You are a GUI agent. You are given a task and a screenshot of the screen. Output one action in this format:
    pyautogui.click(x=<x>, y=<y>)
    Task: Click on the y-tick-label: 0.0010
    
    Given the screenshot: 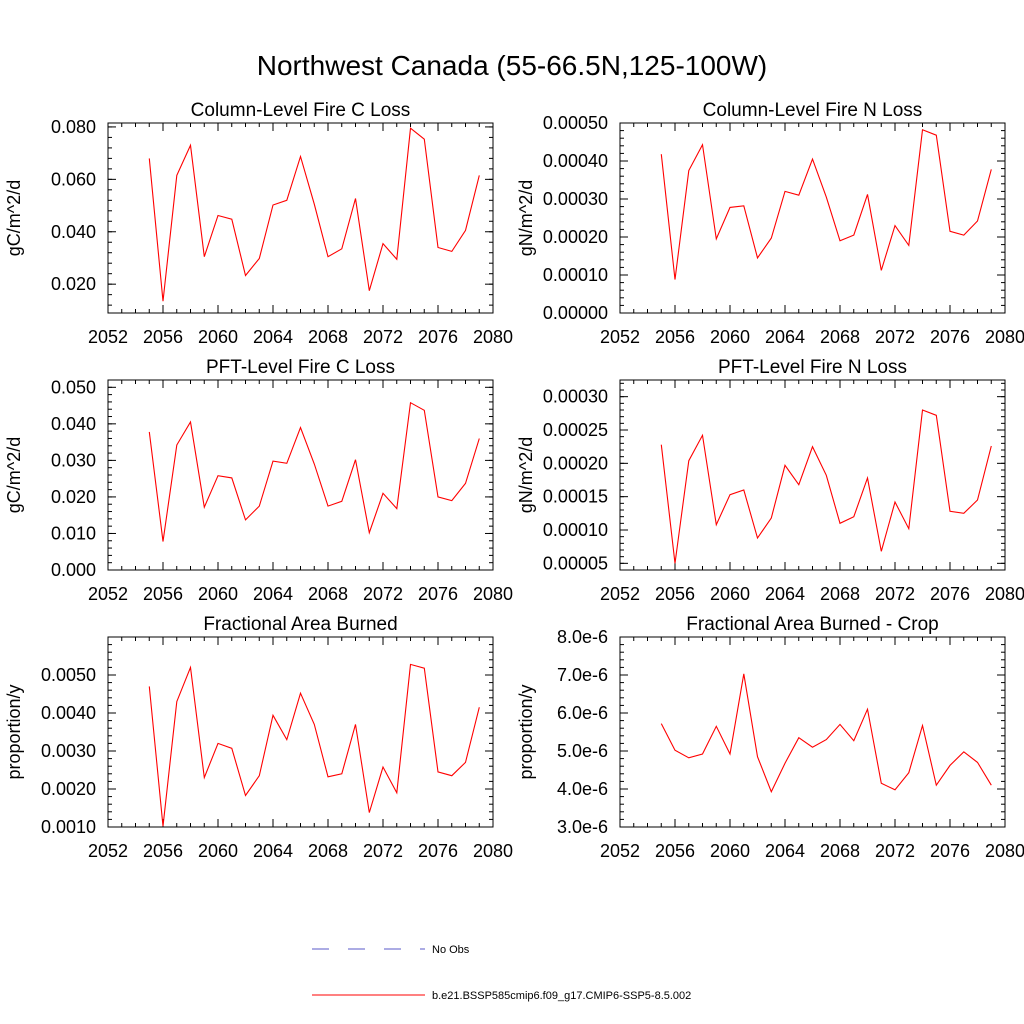 What is the action you would take?
    pyautogui.click(x=68, y=827)
    